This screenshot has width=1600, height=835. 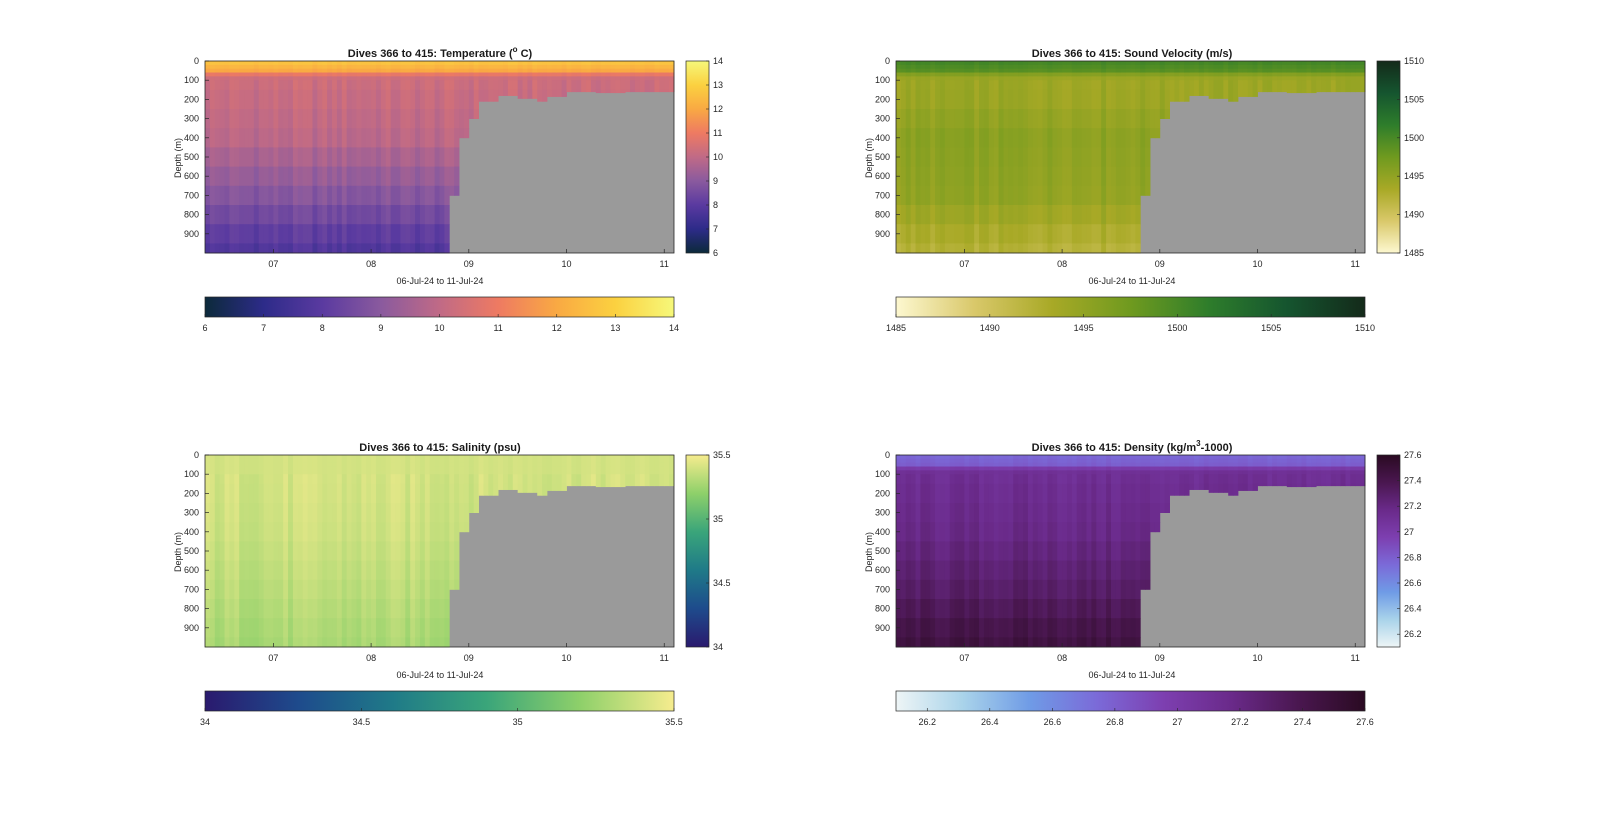 What do you see at coordinates (191, 195) in the screenshot?
I see `y-tick-label: 700` at bounding box center [191, 195].